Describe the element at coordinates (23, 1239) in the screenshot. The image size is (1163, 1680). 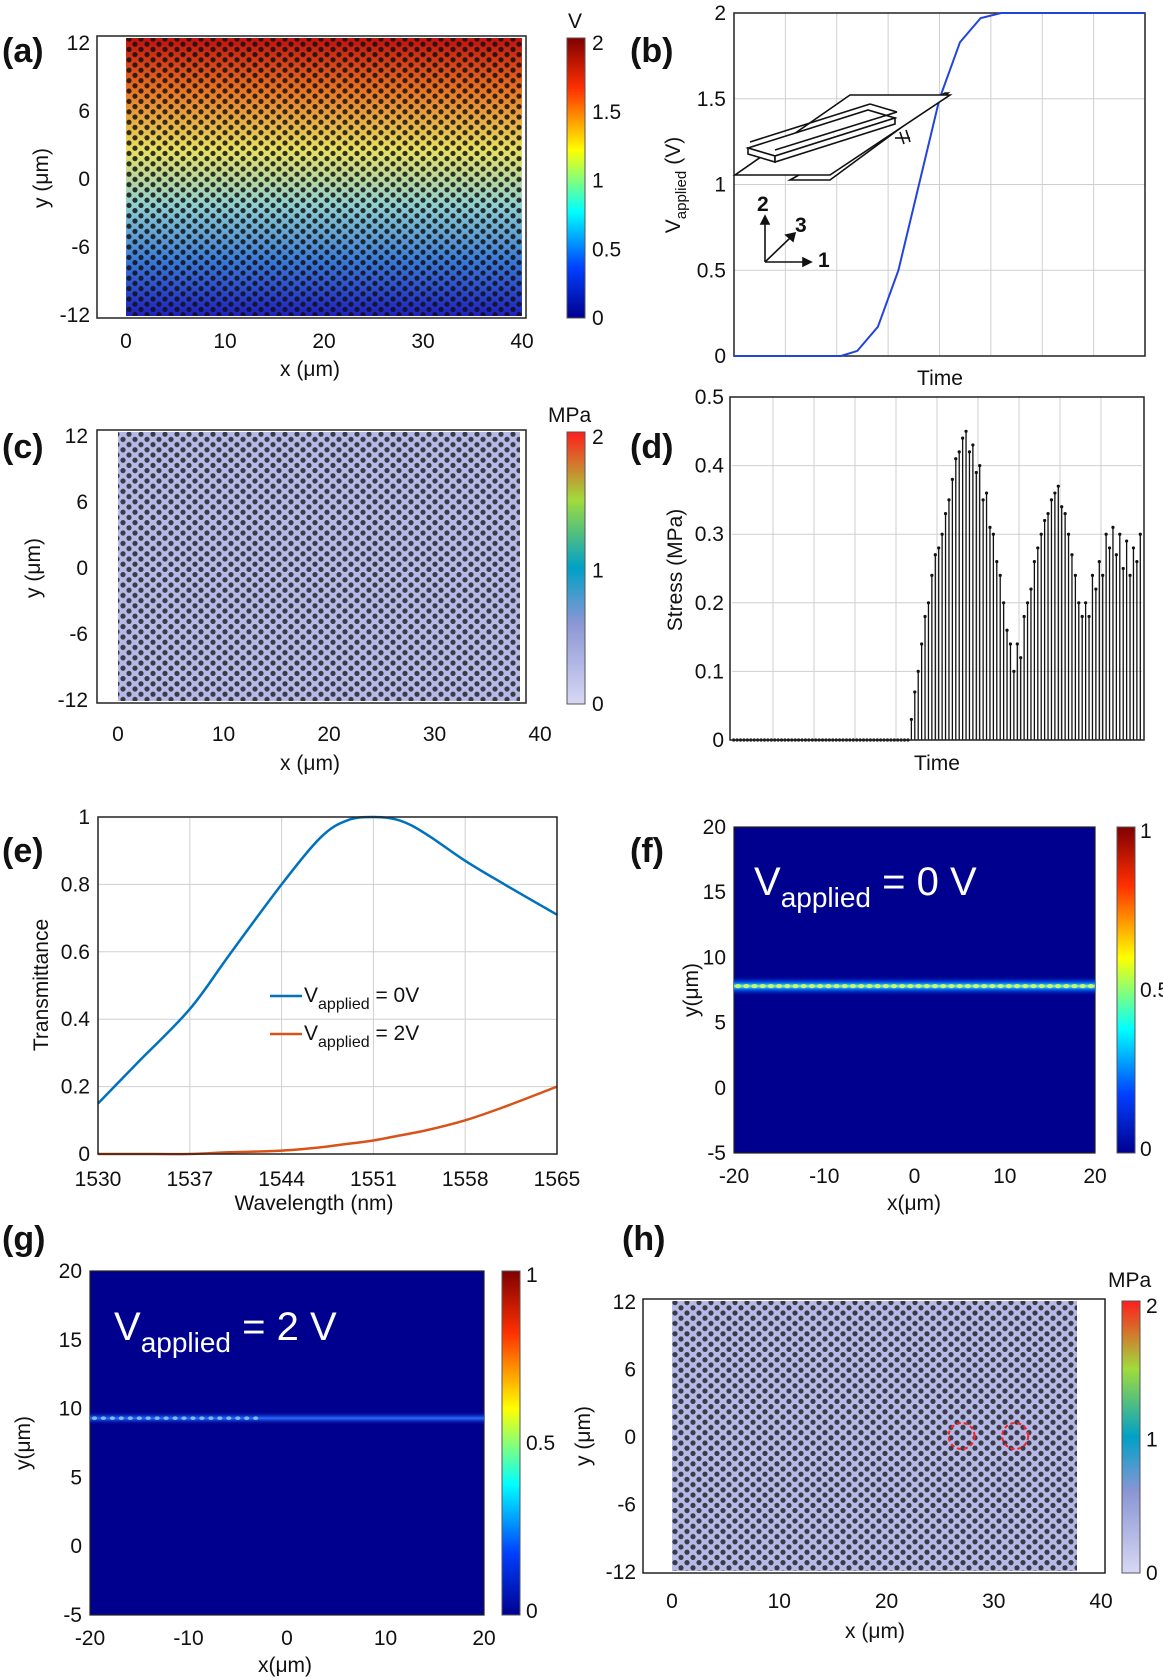
I see `panel-g-label: (g)` at that location.